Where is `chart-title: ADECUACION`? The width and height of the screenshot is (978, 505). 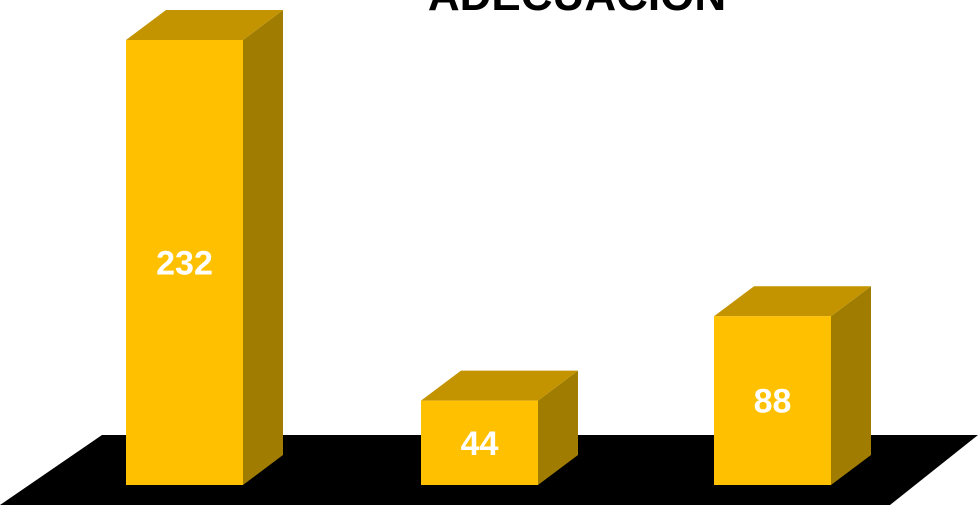
chart-title: ADECUACION is located at coordinates (577, 10).